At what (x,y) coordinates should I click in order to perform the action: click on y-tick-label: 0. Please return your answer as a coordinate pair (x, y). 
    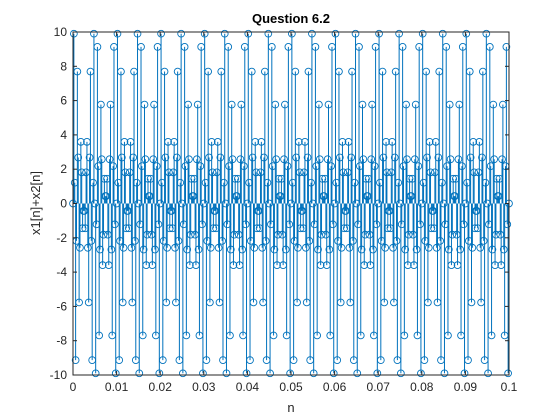
    Looking at the image, I should click on (63, 204).